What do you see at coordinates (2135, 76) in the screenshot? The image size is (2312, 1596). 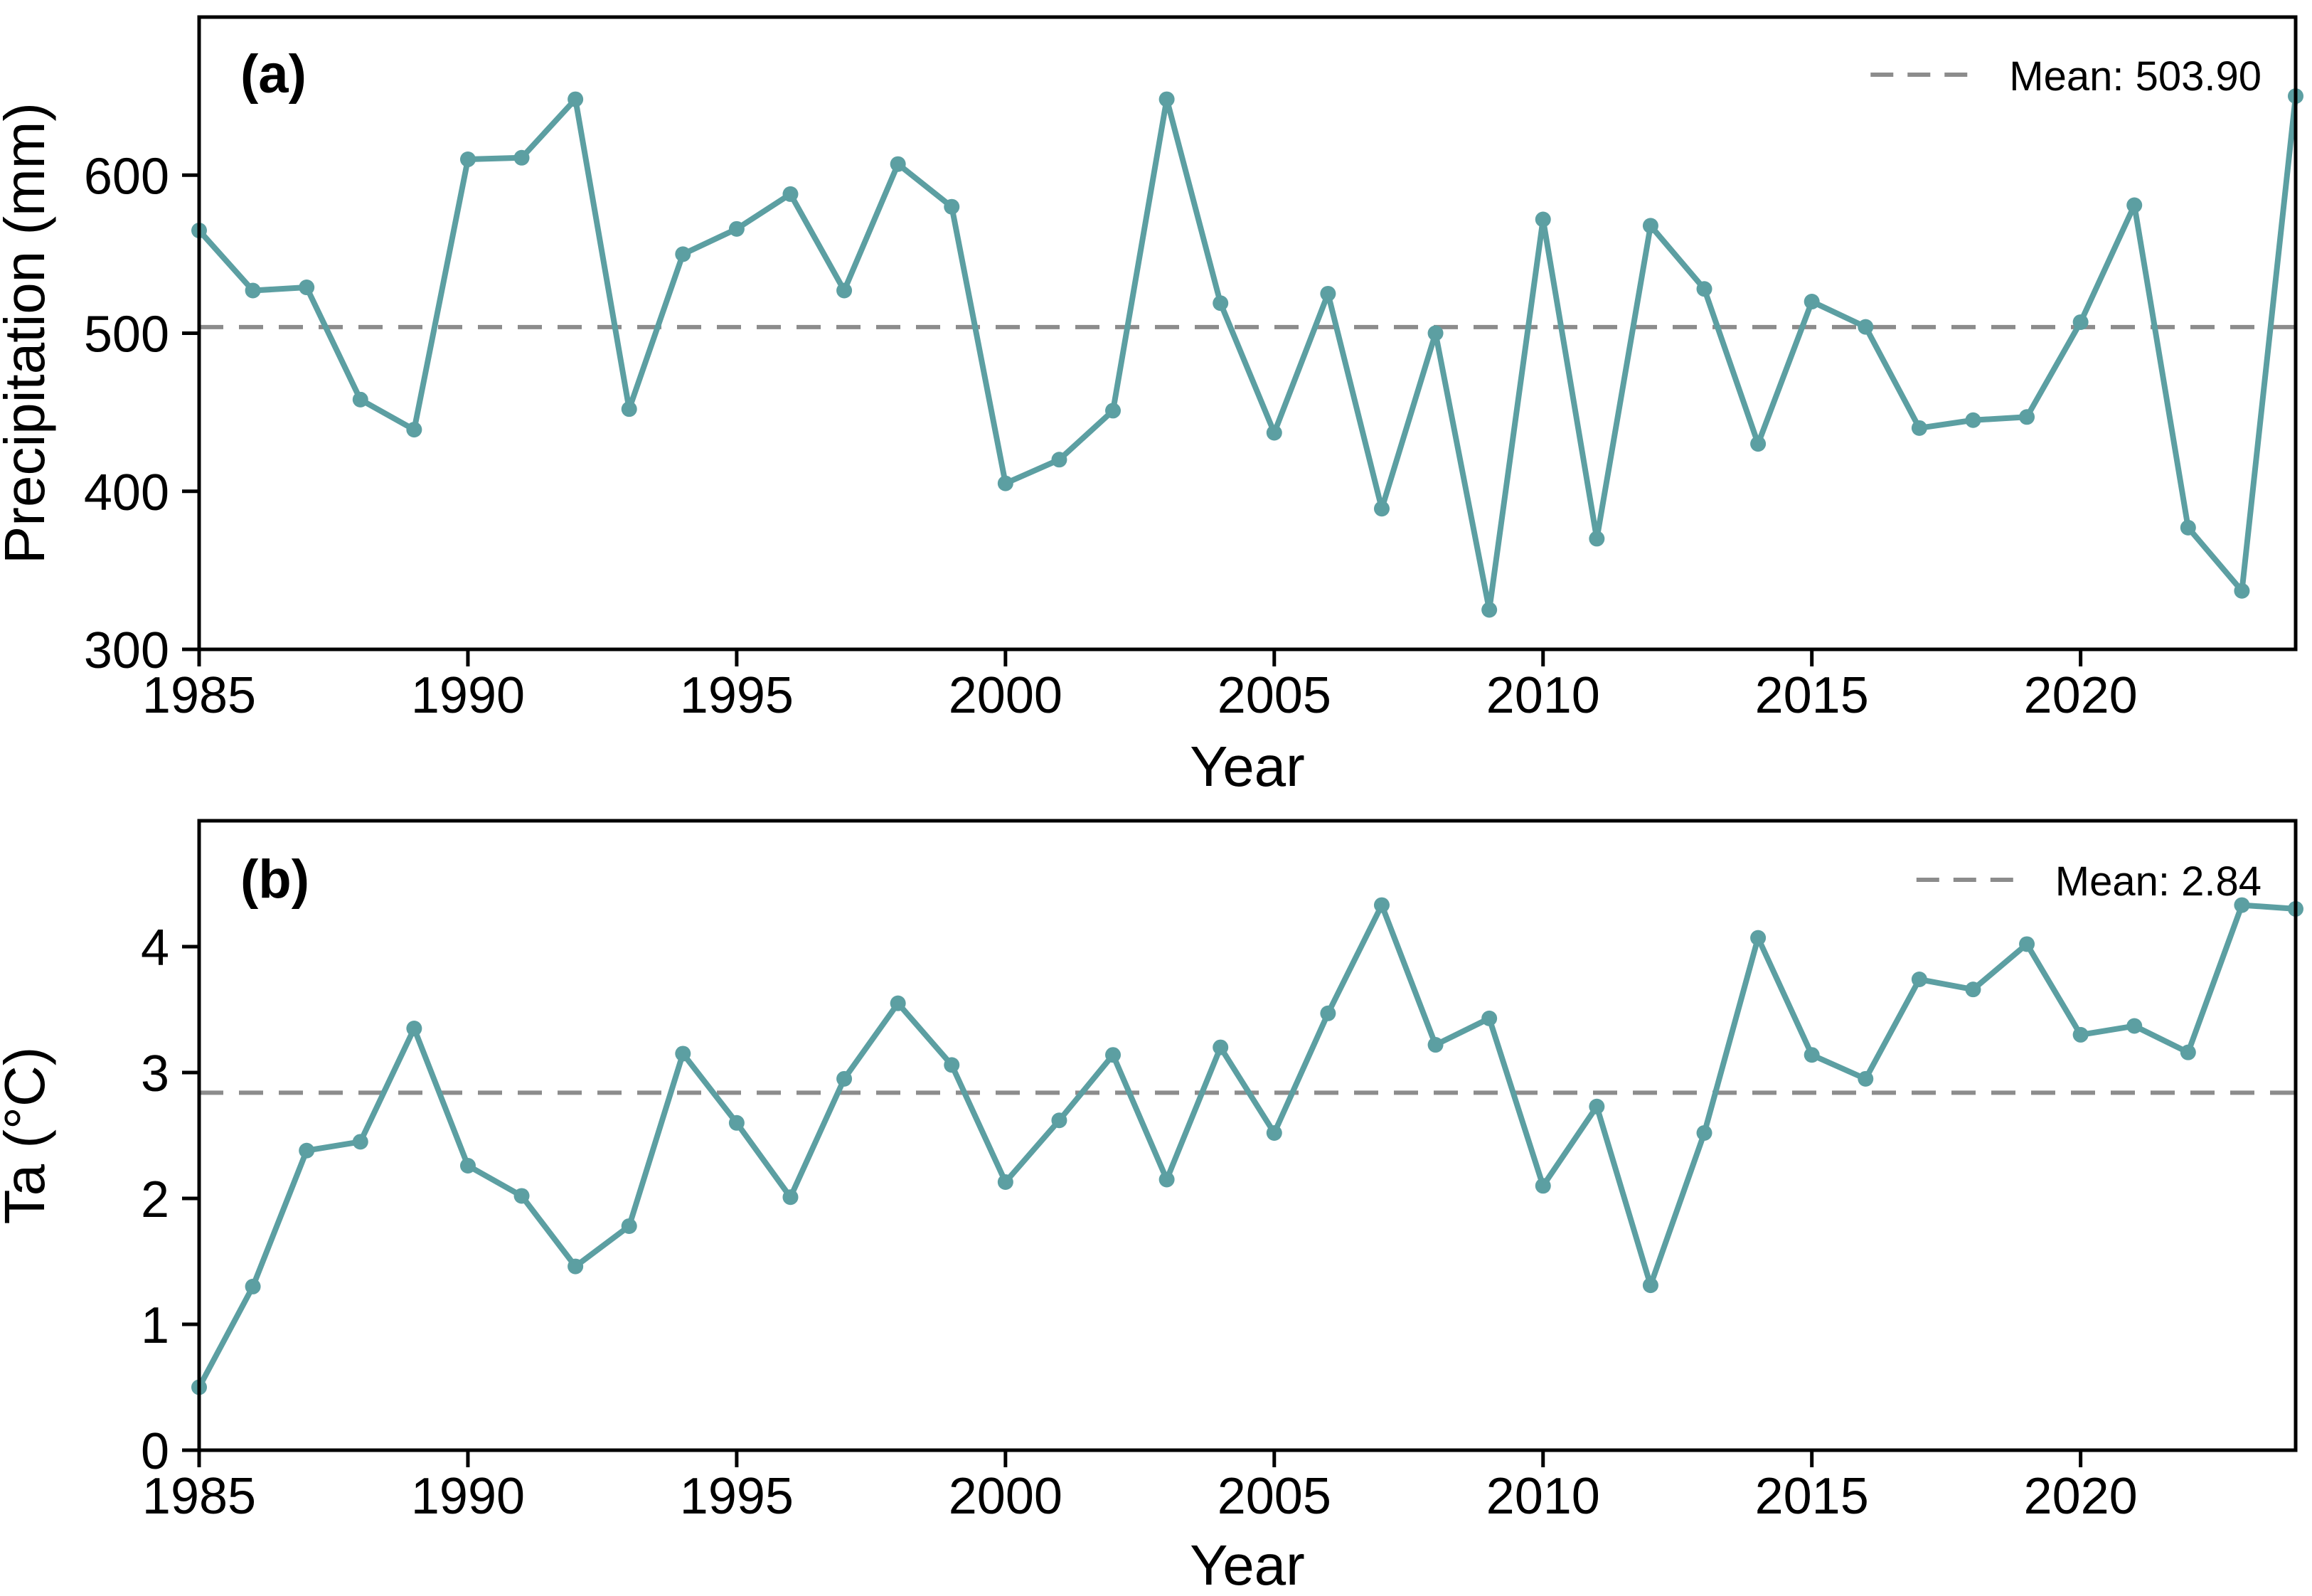 I see `legend-label: Mean: 503.90` at bounding box center [2135, 76].